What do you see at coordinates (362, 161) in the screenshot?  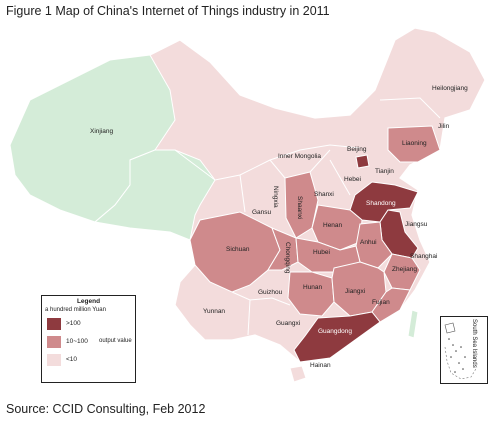 I see `region-beijing` at bounding box center [362, 161].